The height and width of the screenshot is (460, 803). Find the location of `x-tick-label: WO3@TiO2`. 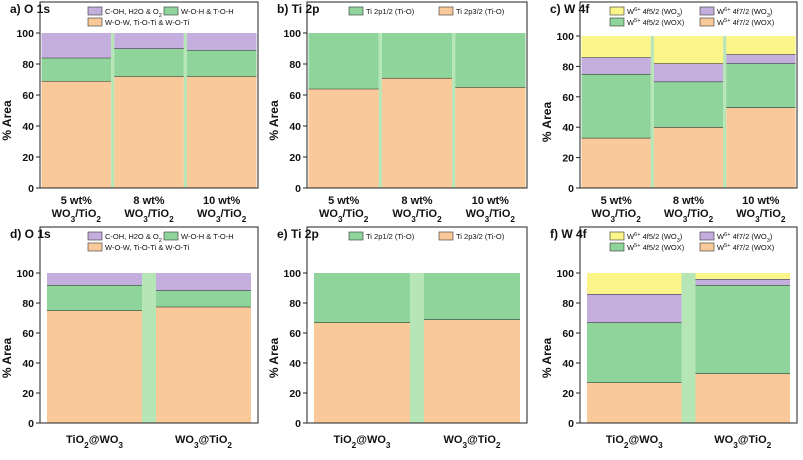

x-tick-label: WO3@TiO2 is located at coordinates (203, 442).